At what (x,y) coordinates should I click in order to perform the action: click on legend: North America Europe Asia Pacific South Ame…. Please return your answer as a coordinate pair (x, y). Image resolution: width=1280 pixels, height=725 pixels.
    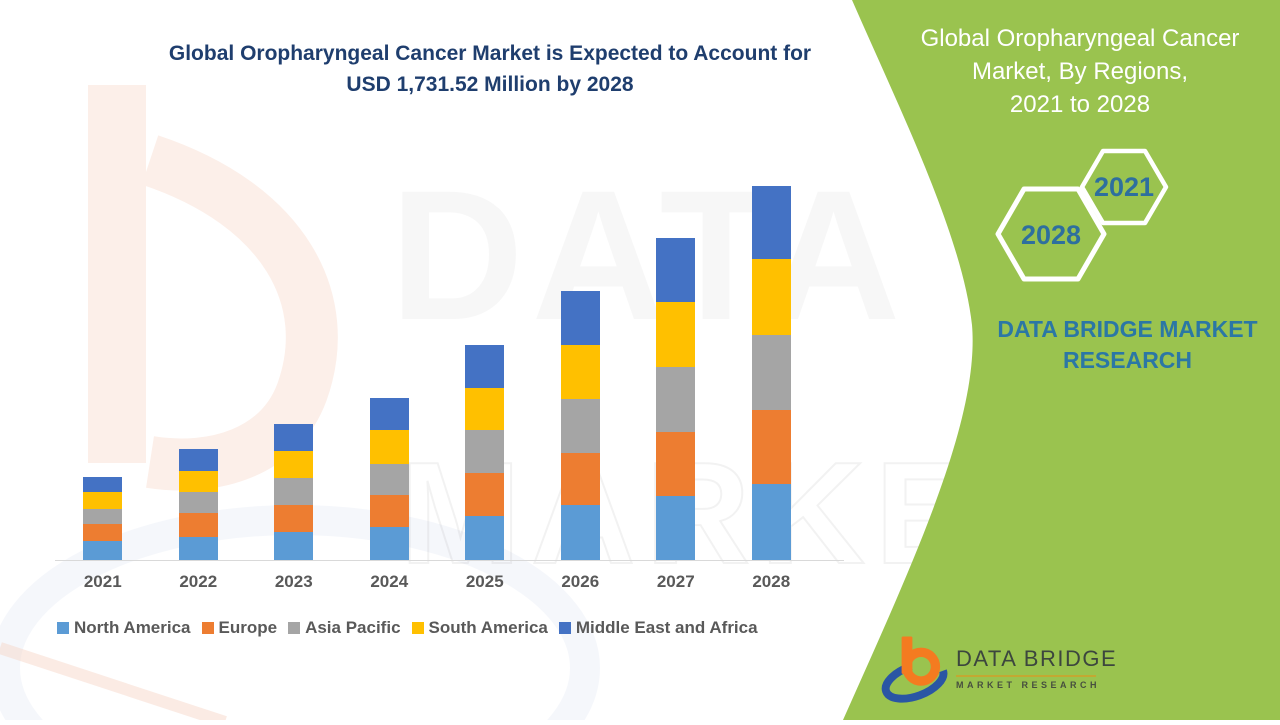
    Looking at the image, I should click on (407, 628).